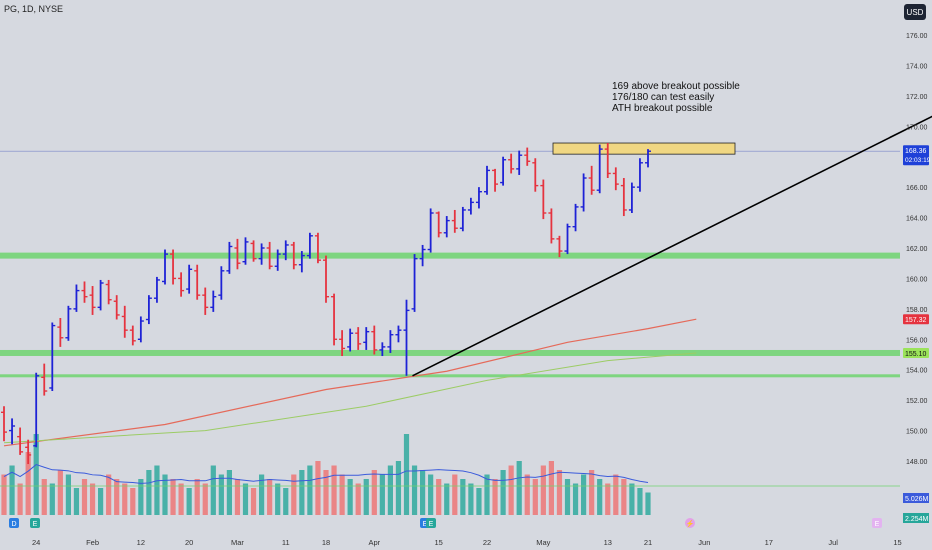  Describe the element at coordinates (326, 542) in the screenshot. I see `time-tick-label: 18` at that location.